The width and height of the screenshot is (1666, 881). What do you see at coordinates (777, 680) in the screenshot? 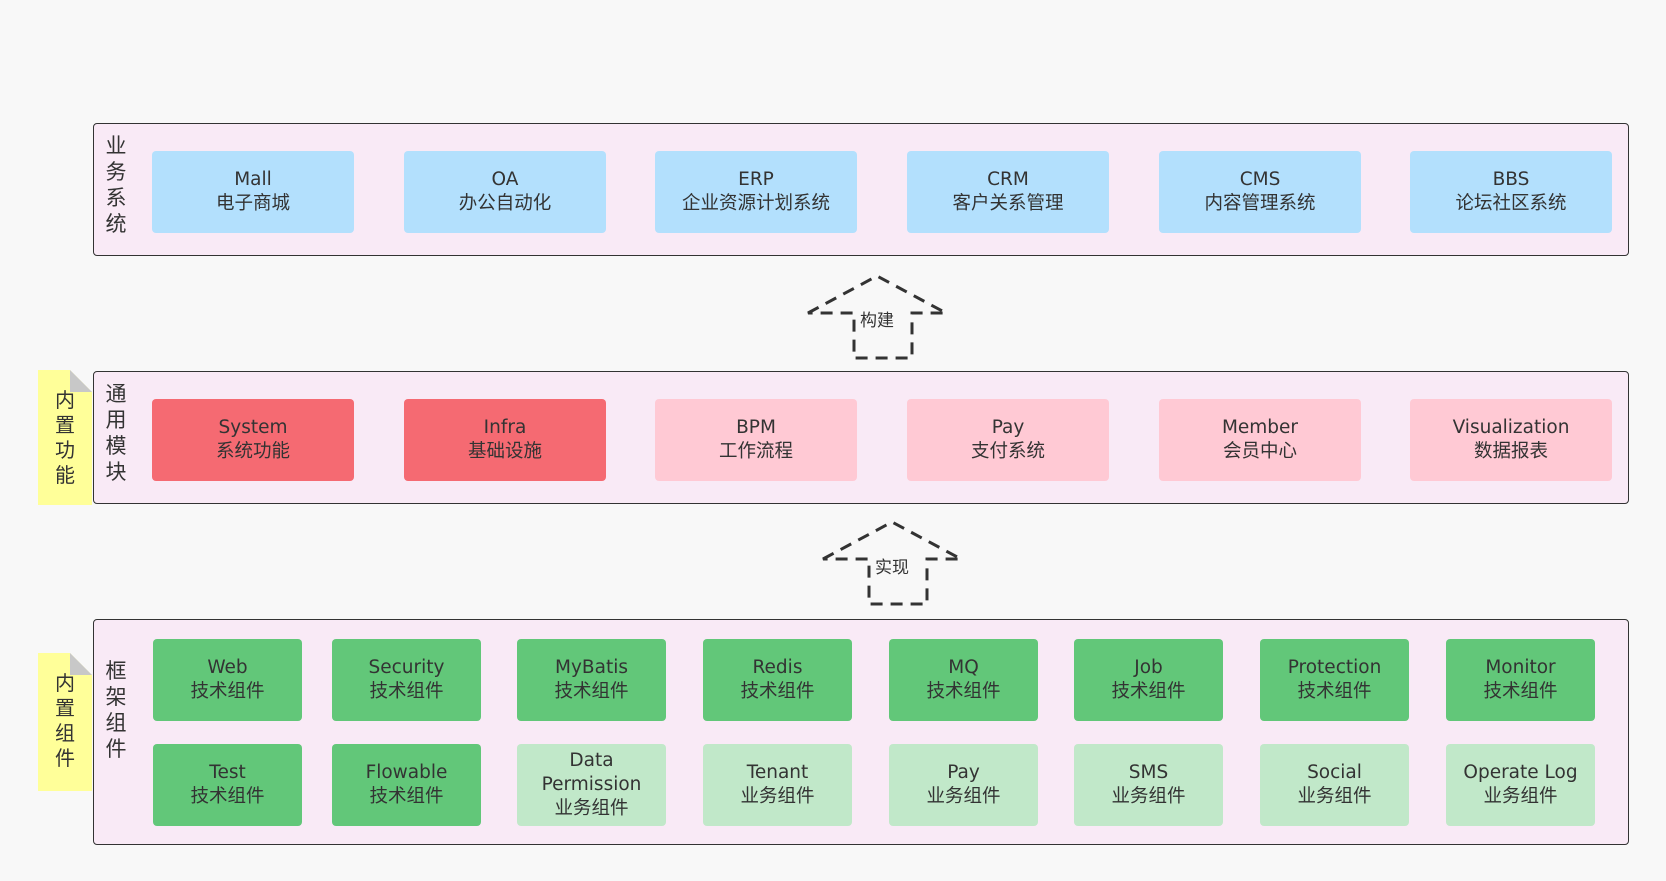
I see `component-redis: Redis 技术组件` at bounding box center [777, 680].